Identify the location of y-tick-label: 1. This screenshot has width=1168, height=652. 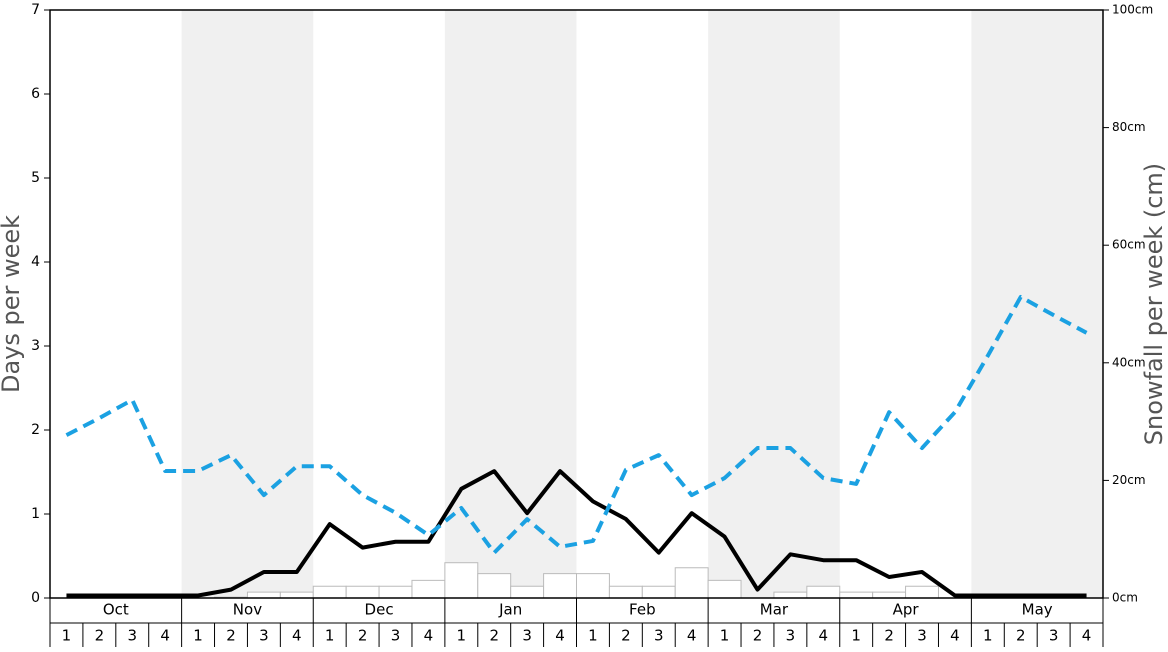
(35, 514).